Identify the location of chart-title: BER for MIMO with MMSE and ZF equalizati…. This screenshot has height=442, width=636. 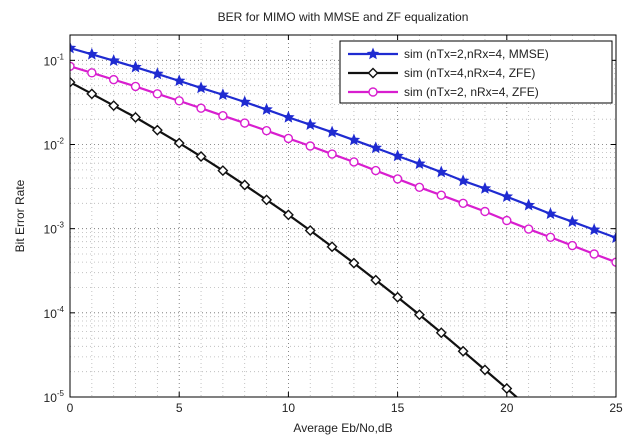
(343, 17).